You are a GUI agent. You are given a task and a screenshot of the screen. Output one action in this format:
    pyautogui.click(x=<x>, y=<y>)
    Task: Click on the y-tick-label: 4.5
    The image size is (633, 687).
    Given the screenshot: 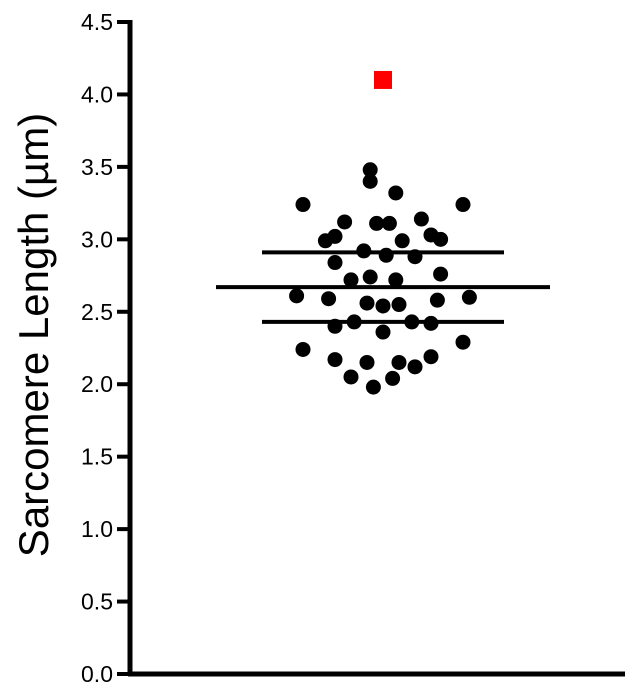 What is the action you would take?
    pyautogui.click(x=97, y=22)
    